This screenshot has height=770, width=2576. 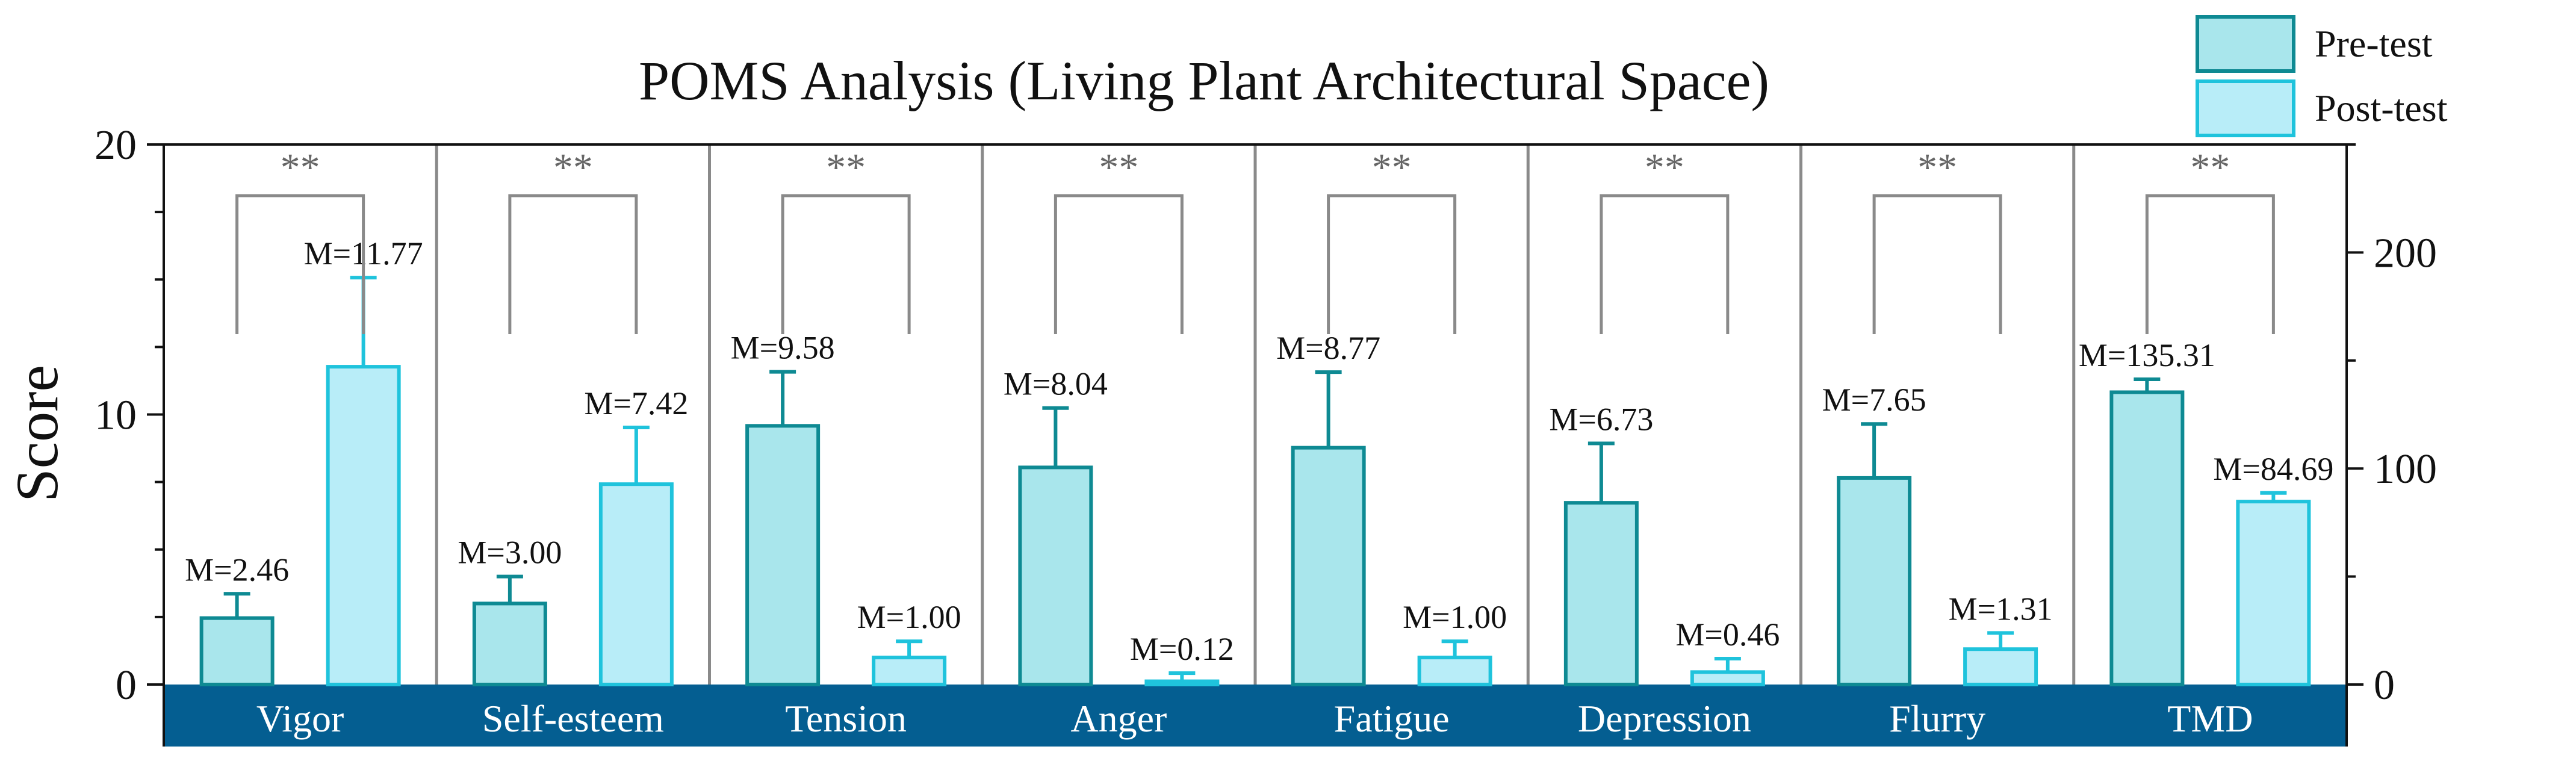 What do you see at coordinates (2147, 355) in the screenshot?
I see `data-label-0-7: M=135.31` at bounding box center [2147, 355].